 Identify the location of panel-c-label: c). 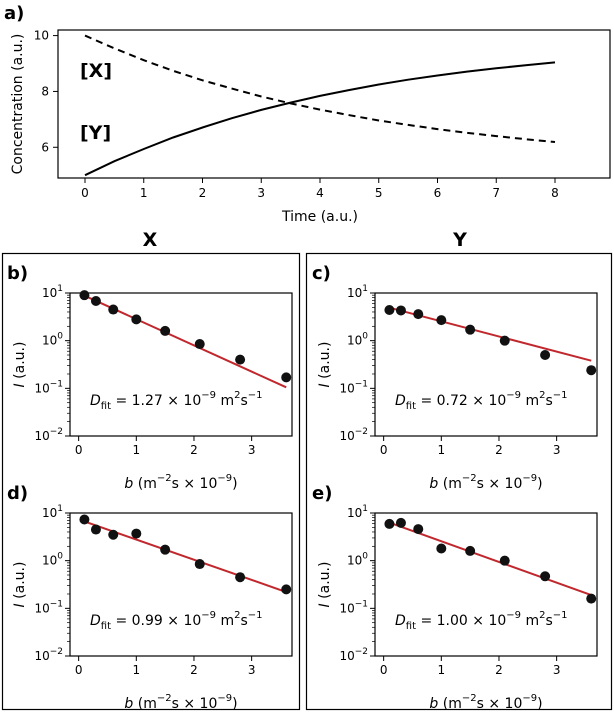
(321, 273).